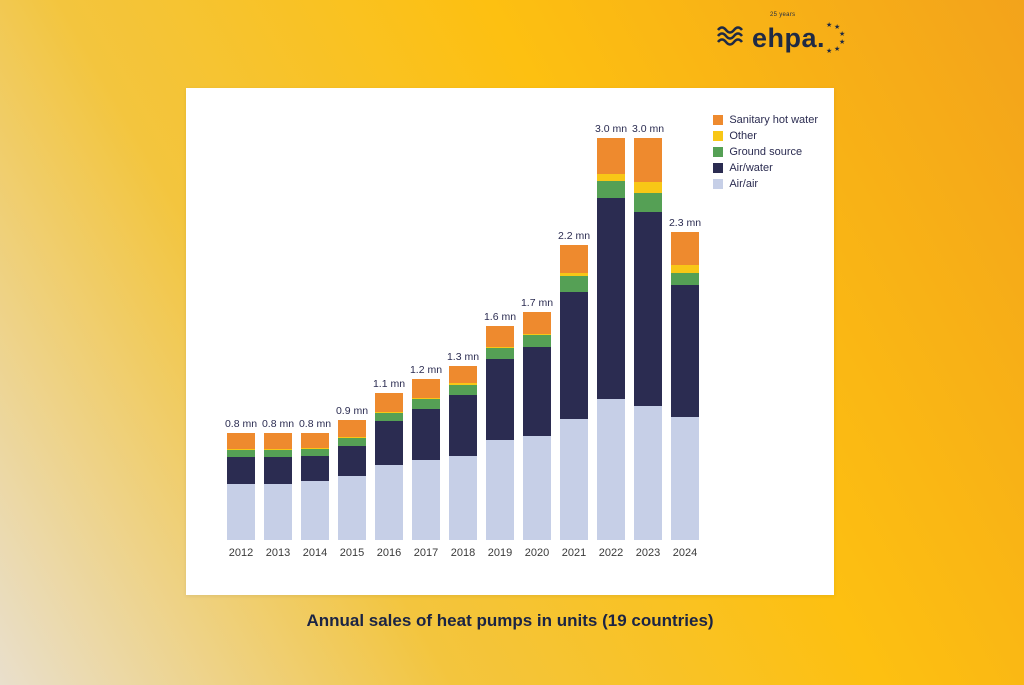  I want to click on legend-label: Ground source, so click(766, 152).